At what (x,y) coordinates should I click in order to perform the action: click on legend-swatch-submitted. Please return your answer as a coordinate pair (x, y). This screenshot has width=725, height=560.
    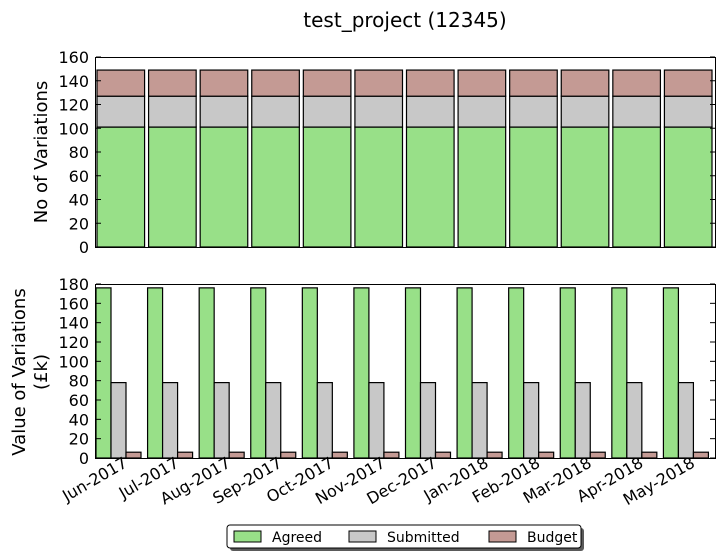
    Looking at the image, I should click on (362, 536).